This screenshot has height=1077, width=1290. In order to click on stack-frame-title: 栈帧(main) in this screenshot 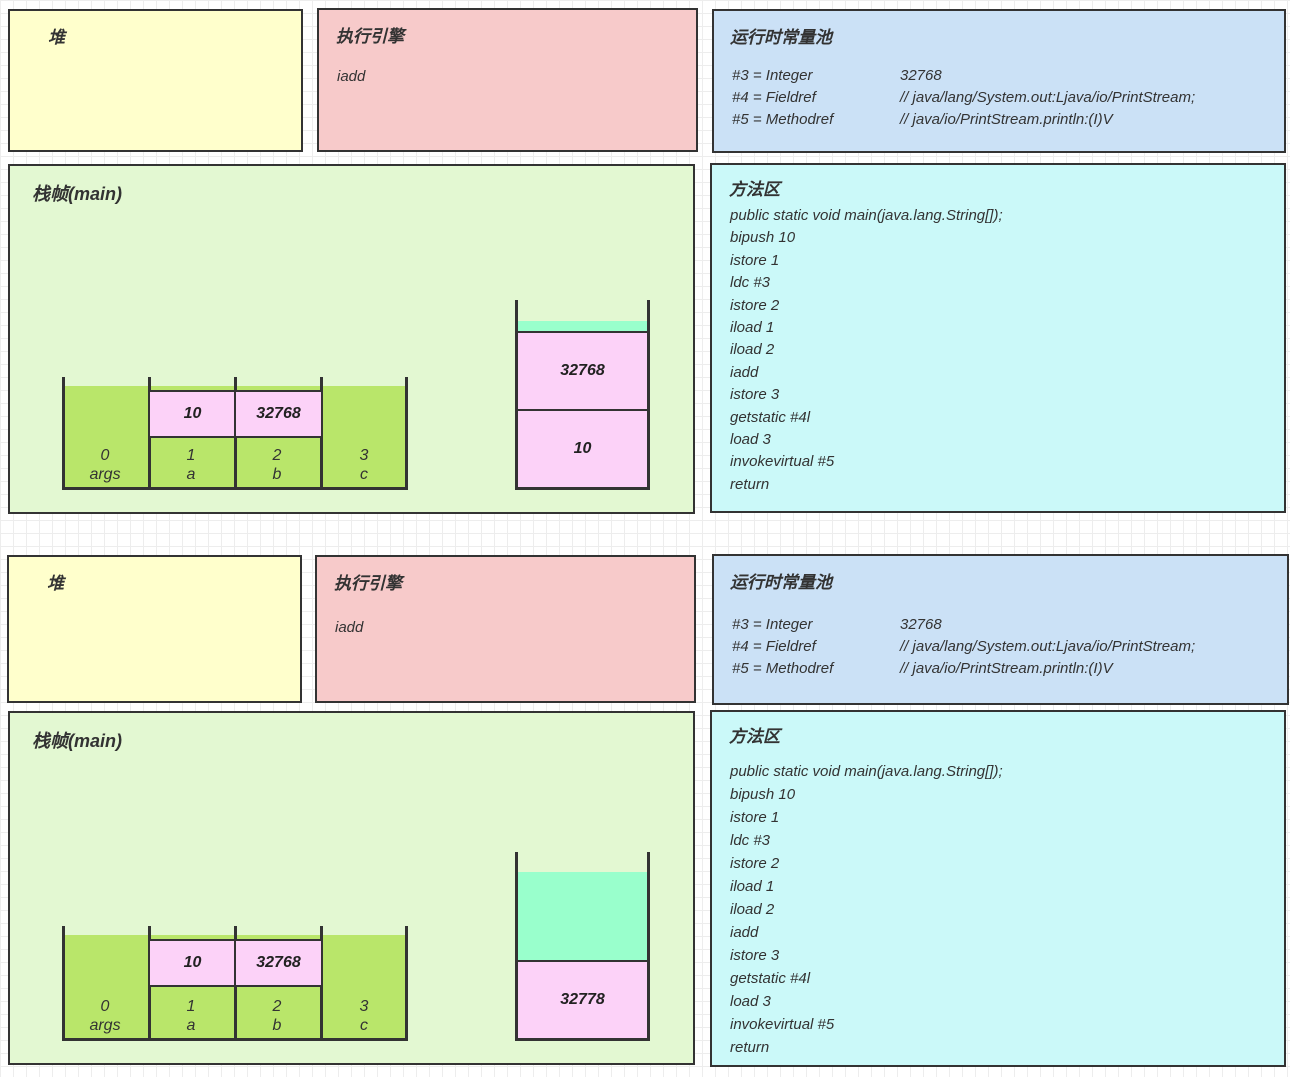, I will do `click(77, 194)`.